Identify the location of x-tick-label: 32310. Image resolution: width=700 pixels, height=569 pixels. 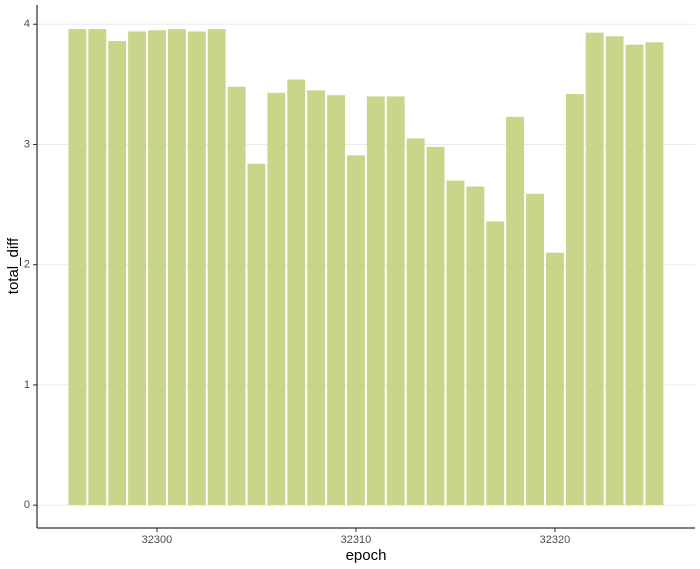
(356, 540).